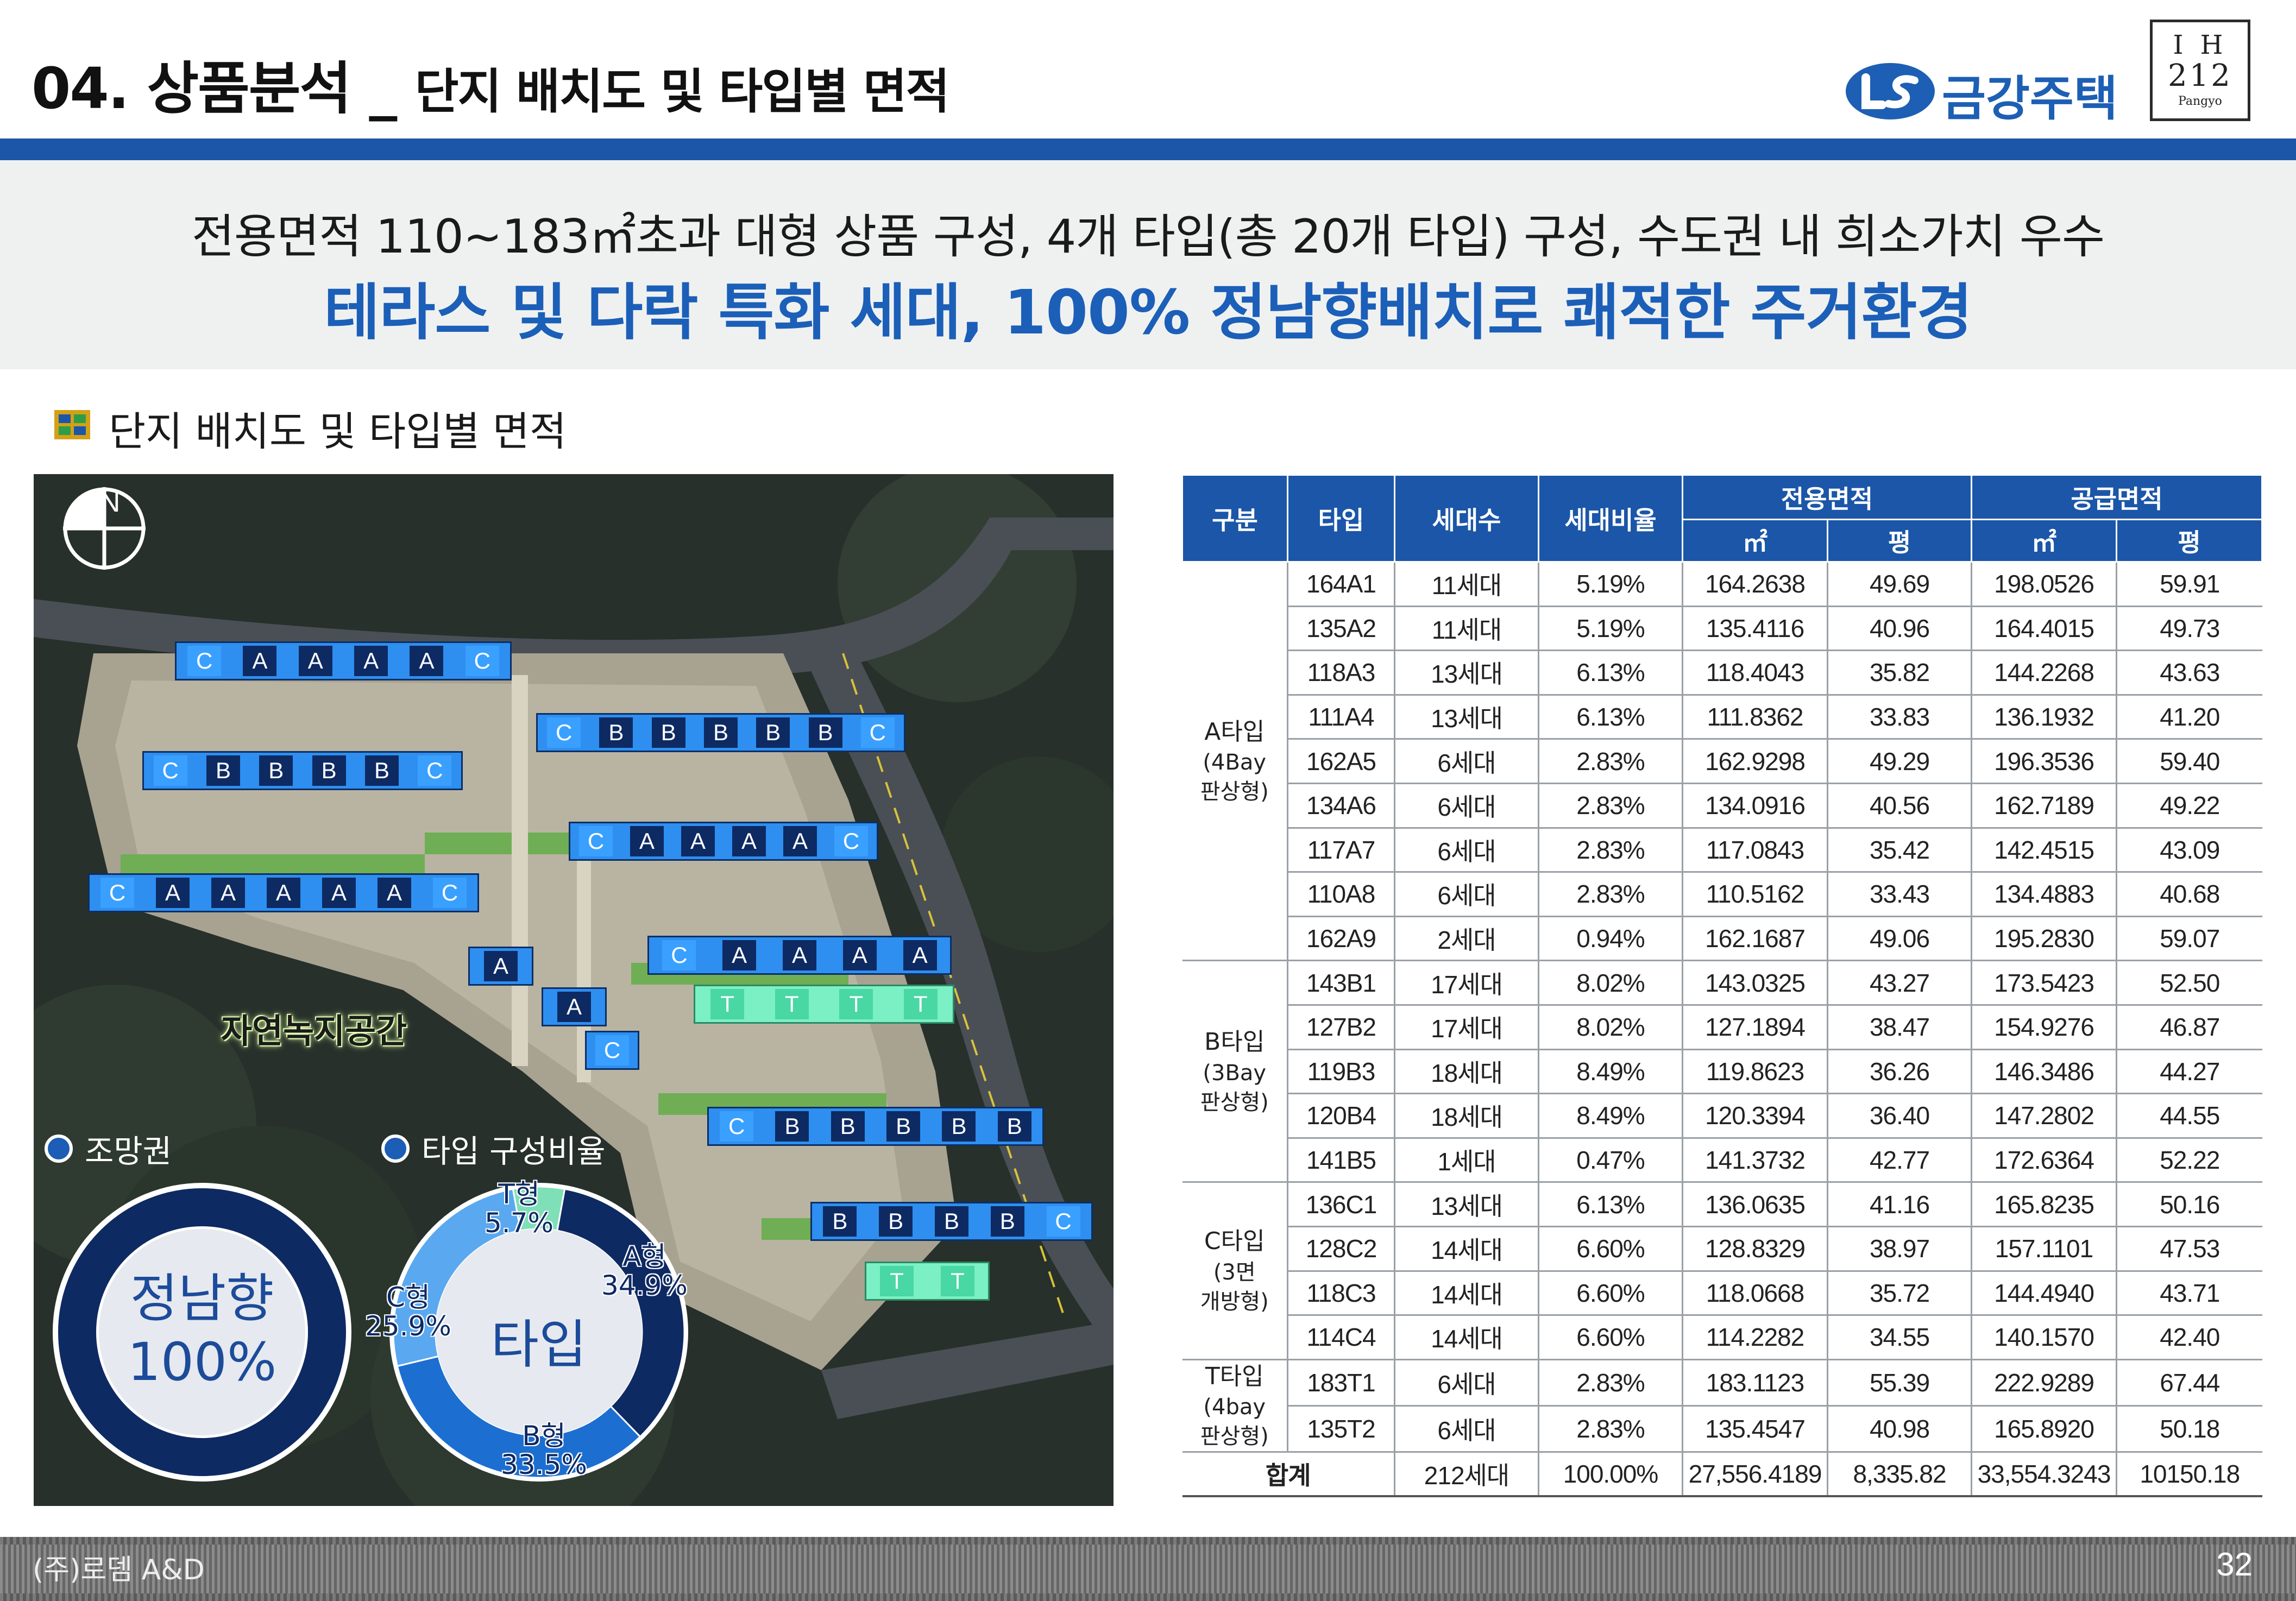  What do you see at coordinates (2189, 1160) in the screenshot?
I see `cell-supply-pyeong: 52.22` at bounding box center [2189, 1160].